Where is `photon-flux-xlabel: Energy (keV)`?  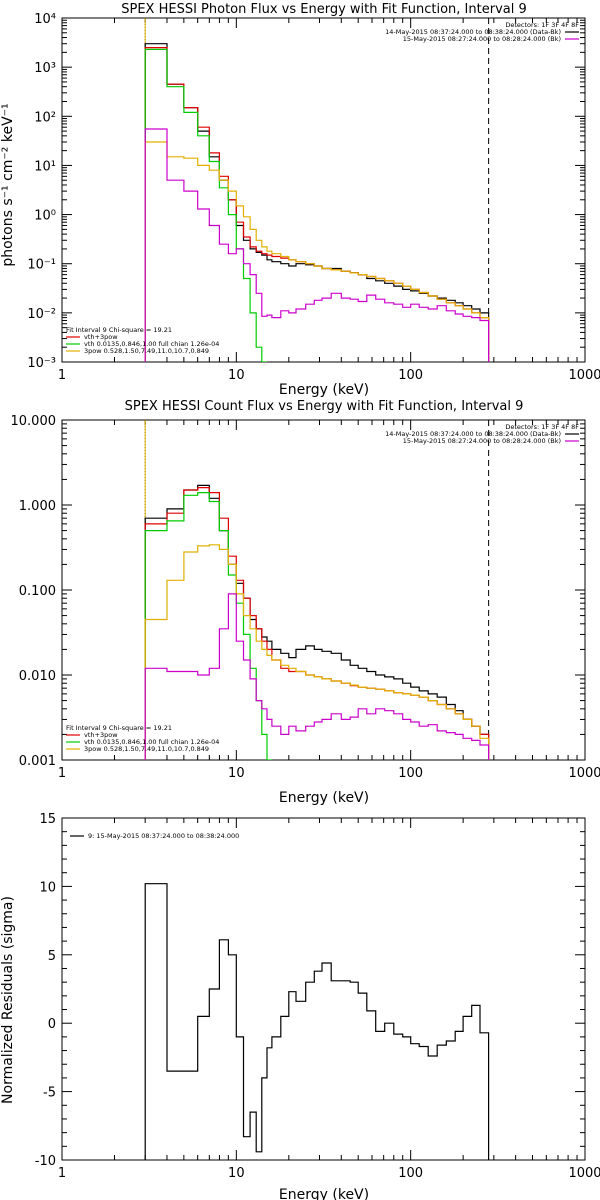 photon-flux-xlabel: Energy (keV) is located at coordinates (324, 390).